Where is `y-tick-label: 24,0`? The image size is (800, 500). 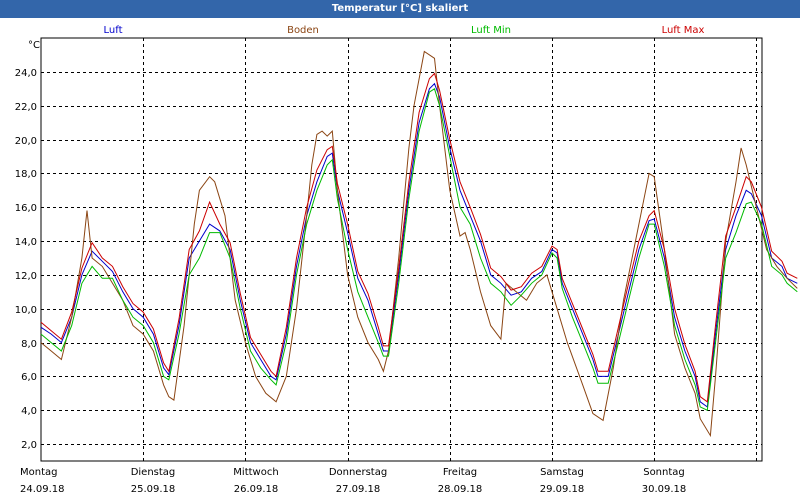
y-tick-label: 24,0 is located at coordinates (26, 73).